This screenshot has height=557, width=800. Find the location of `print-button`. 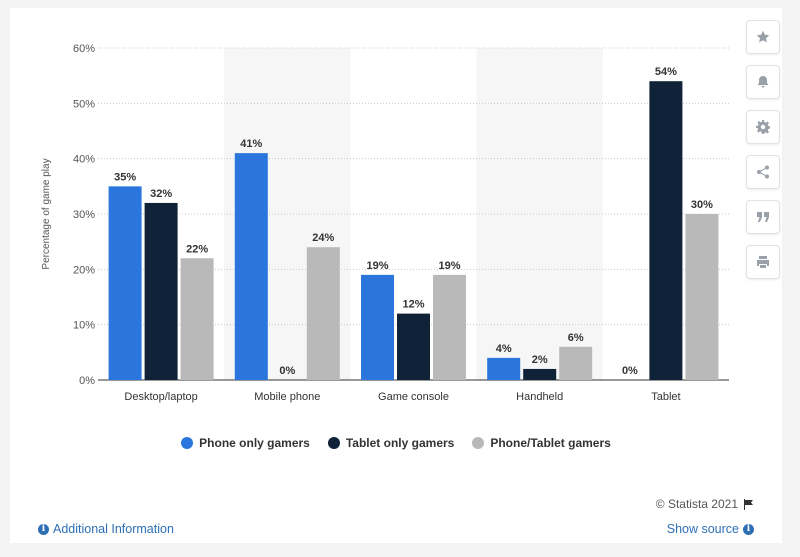

print-button is located at coordinates (763, 262).